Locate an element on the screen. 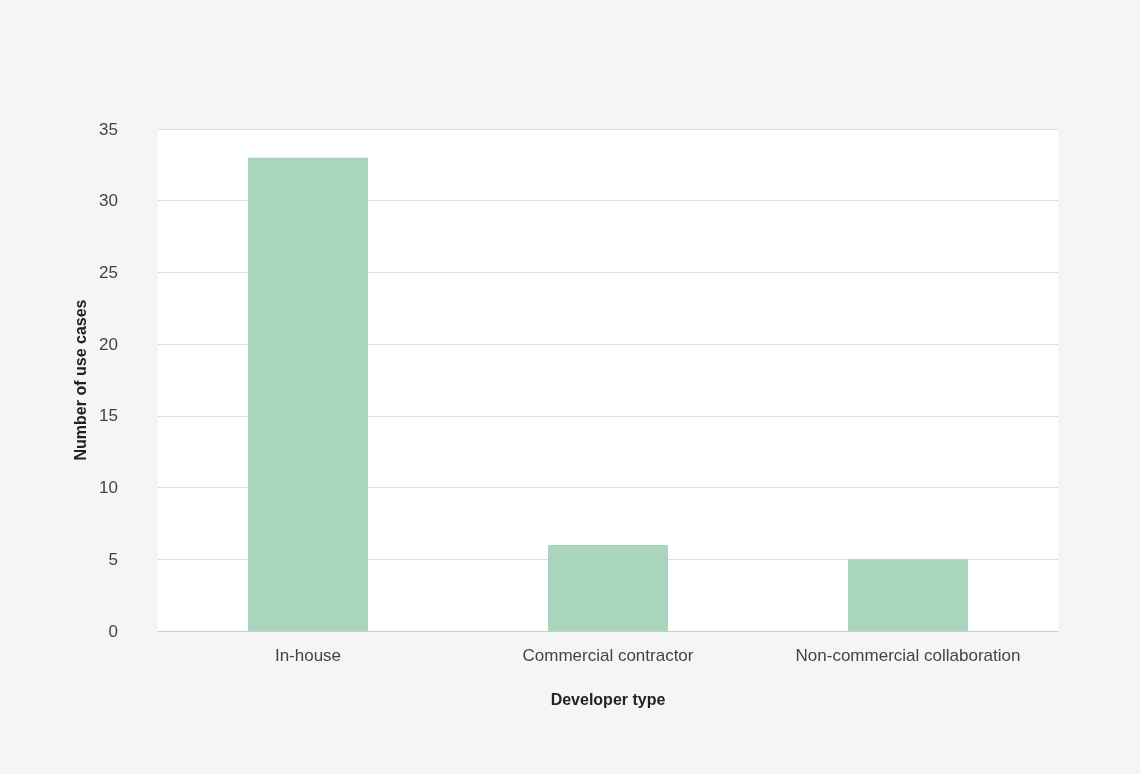 The image size is (1140, 774). x-tick-label: Non-commercial collaboration is located at coordinates (908, 655).